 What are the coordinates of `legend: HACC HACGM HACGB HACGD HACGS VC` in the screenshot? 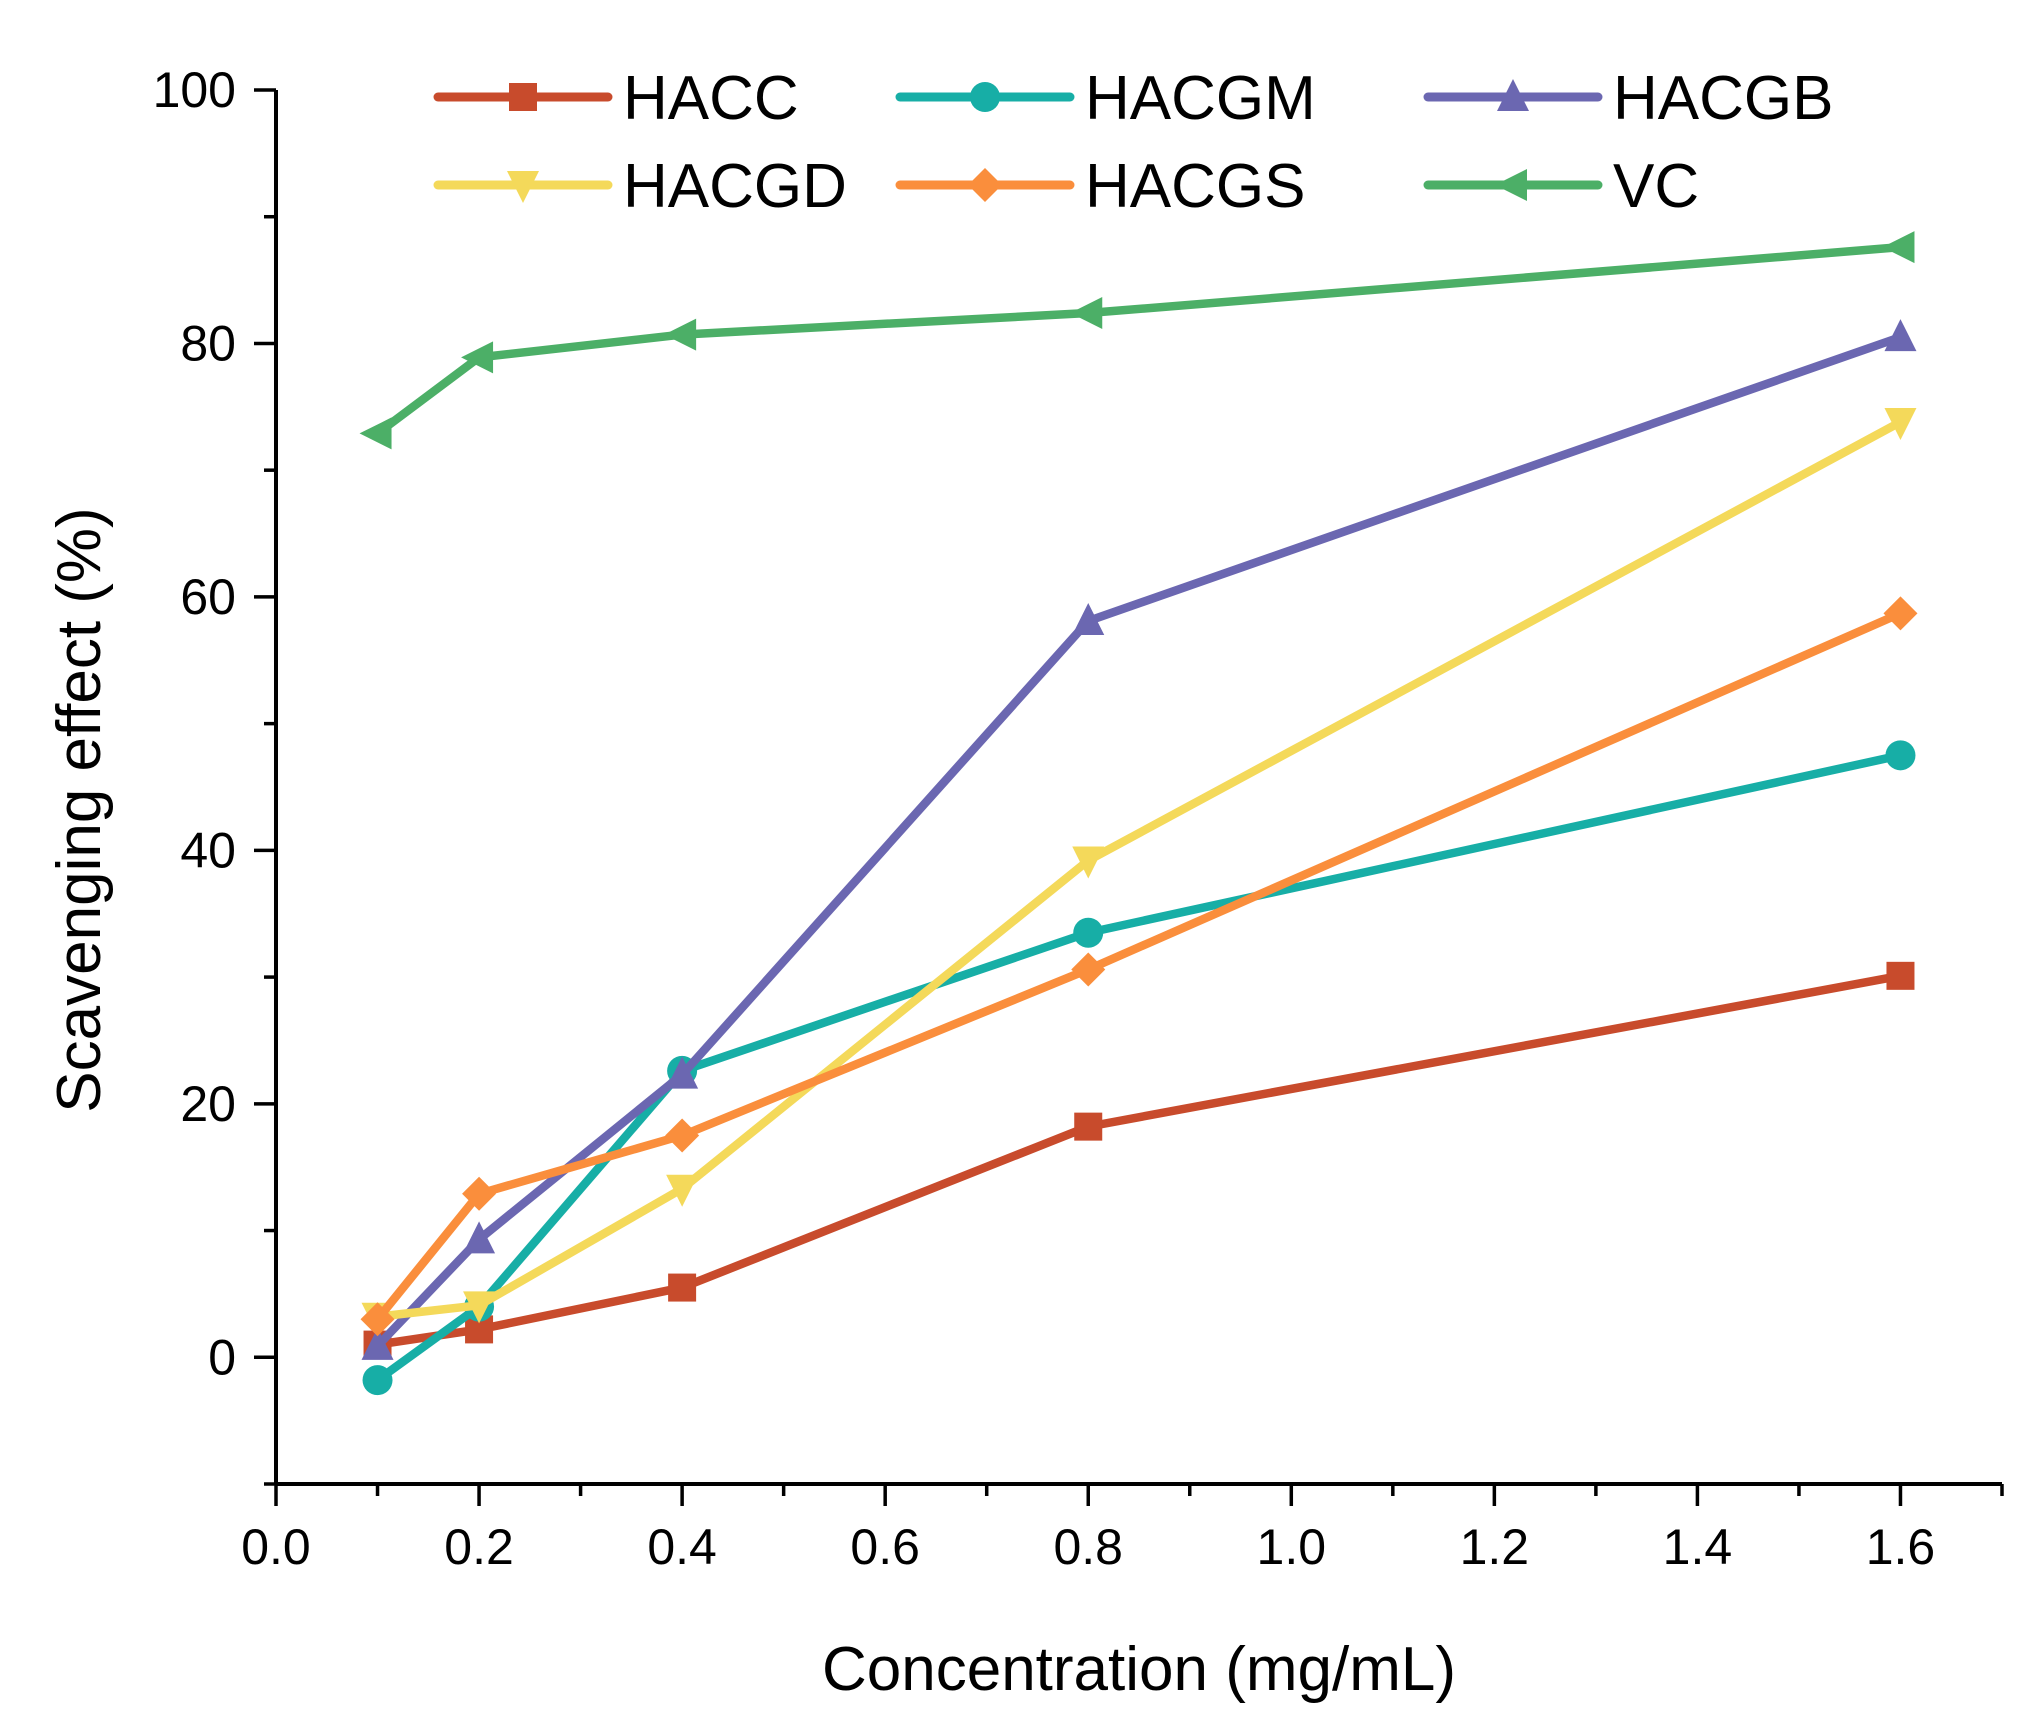 It's located at (1133, 142).